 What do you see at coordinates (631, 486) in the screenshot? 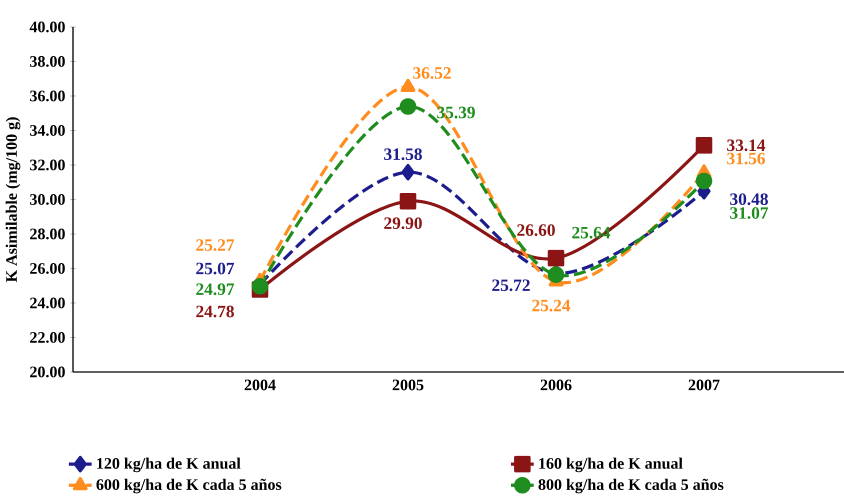
I see `legend-label: 800 kg/ha de K cada 5 años` at bounding box center [631, 486].